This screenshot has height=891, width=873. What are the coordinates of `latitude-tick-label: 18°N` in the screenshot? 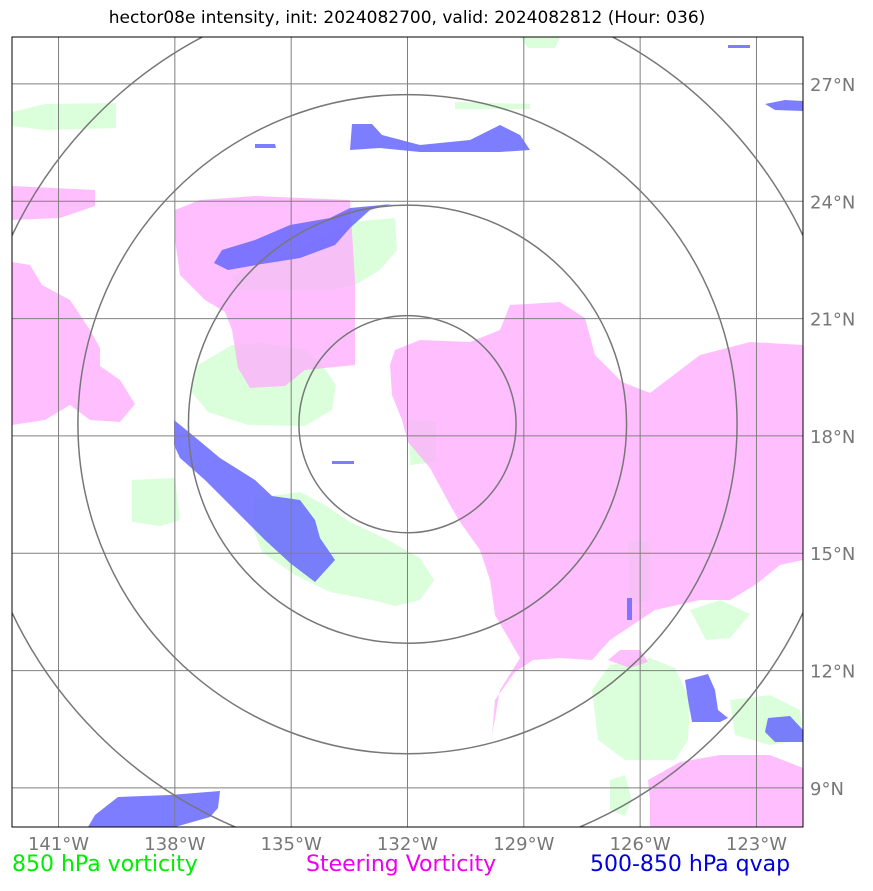 It's located at (832, 437).